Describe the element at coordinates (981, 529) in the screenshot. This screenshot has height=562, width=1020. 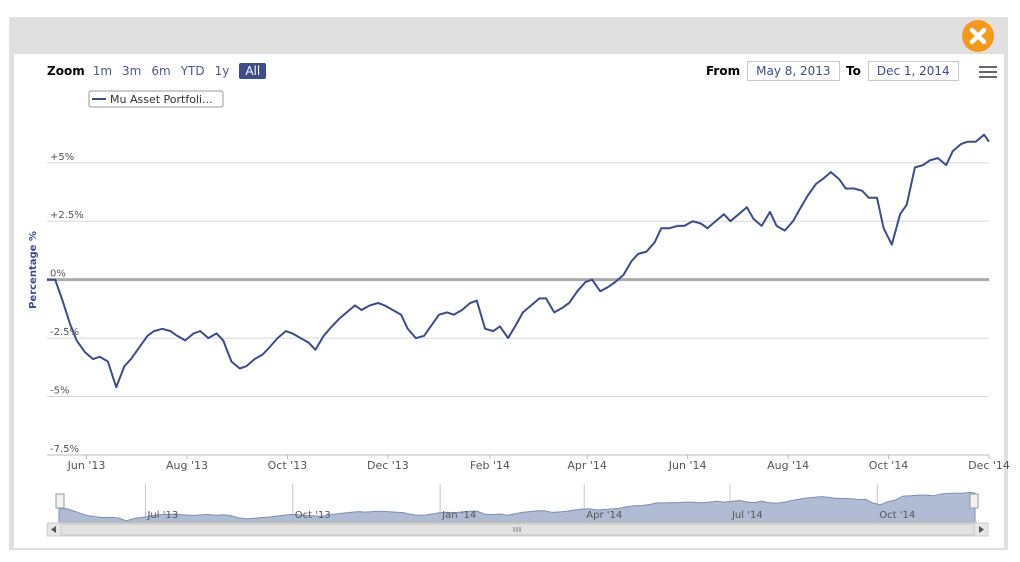
I see `arrow-right-icon` at that location.